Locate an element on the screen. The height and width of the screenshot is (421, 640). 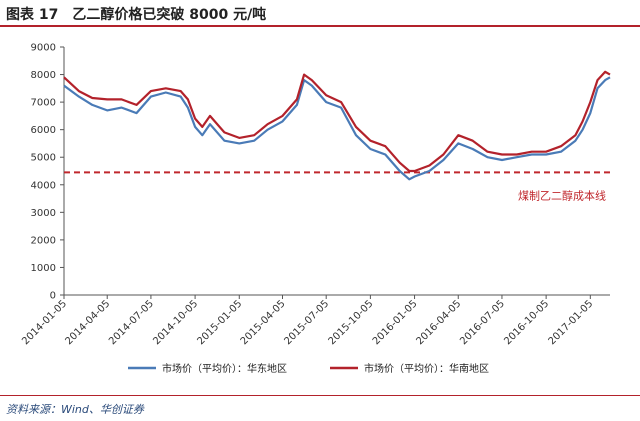
x-tick-label: 2016-04-05 is located at coordinates (438, 322).